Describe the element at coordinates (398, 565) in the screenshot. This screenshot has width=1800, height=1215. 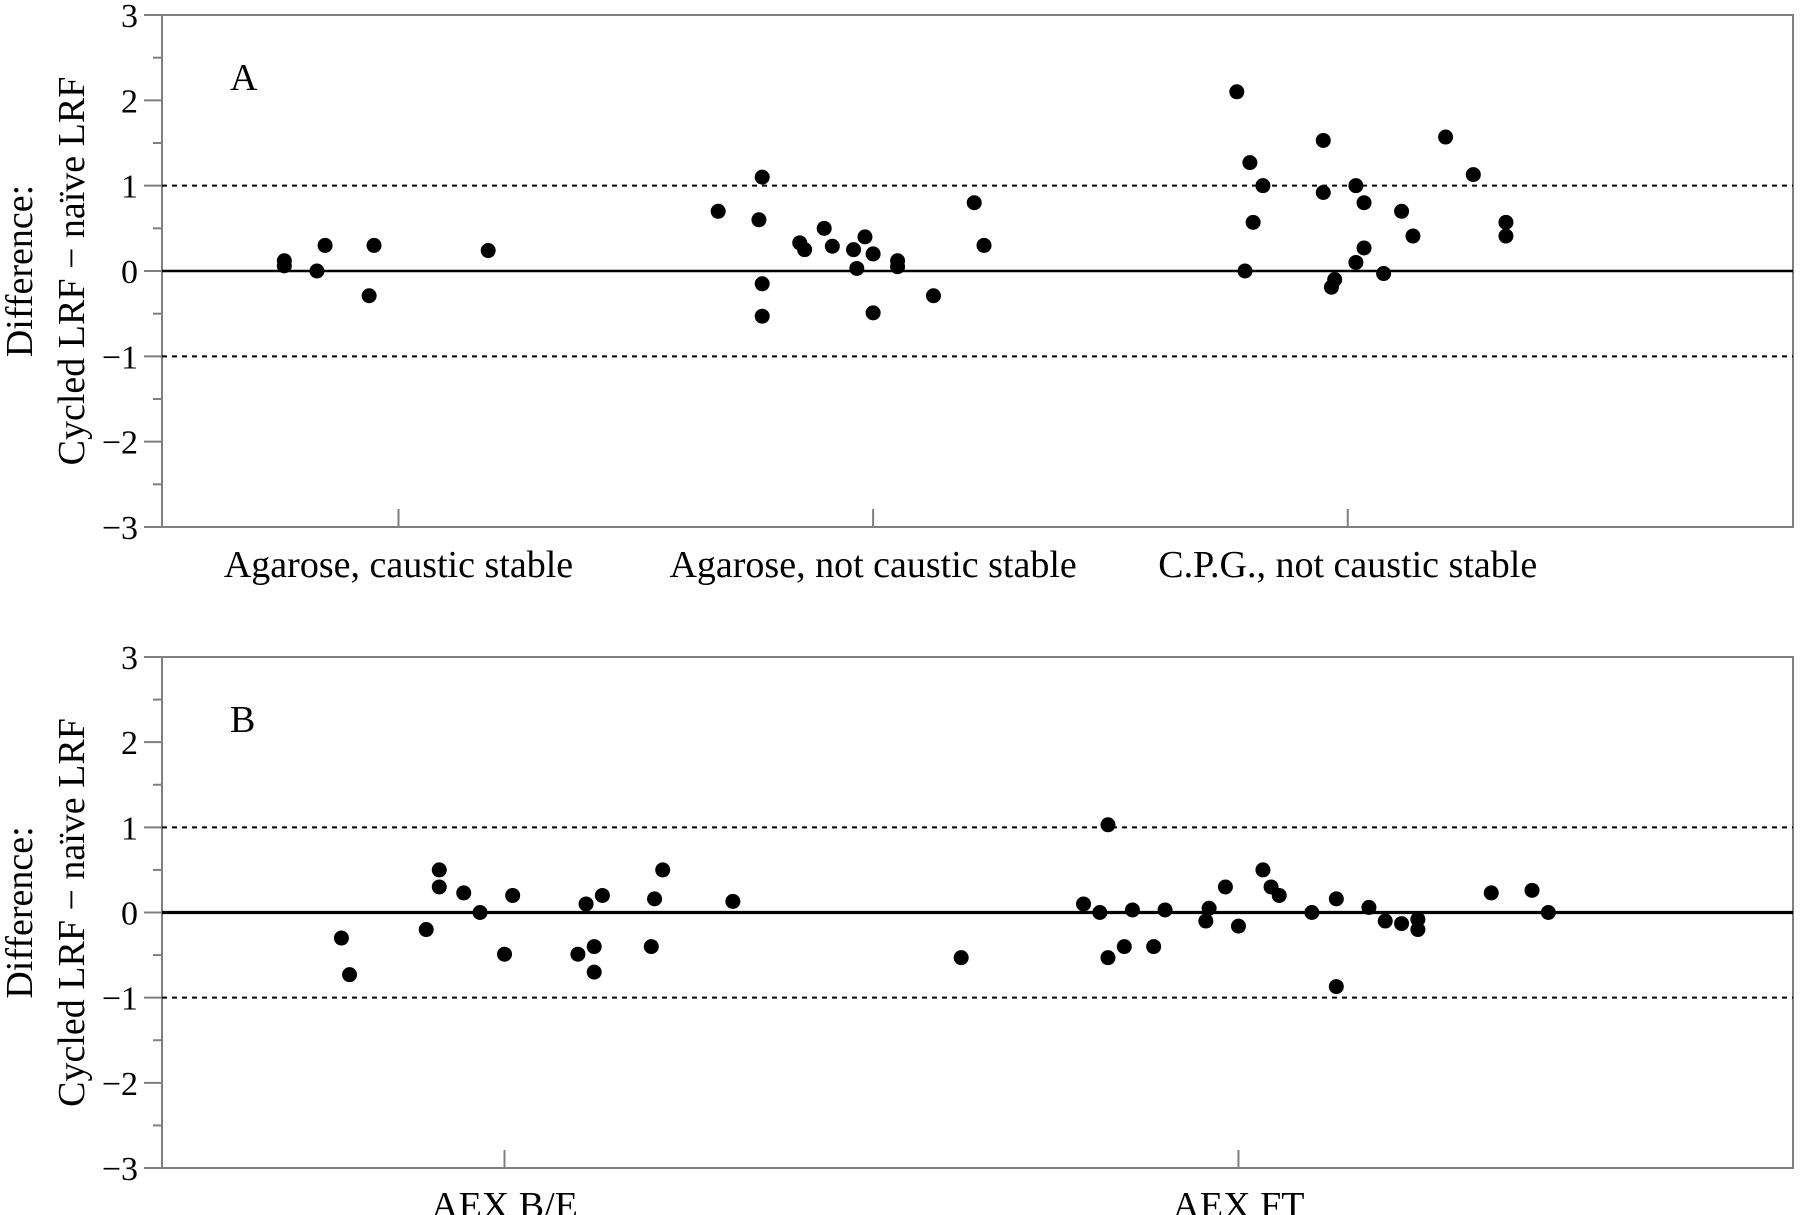
I see `x-category-label: Agarose, caustic stable` at that location.